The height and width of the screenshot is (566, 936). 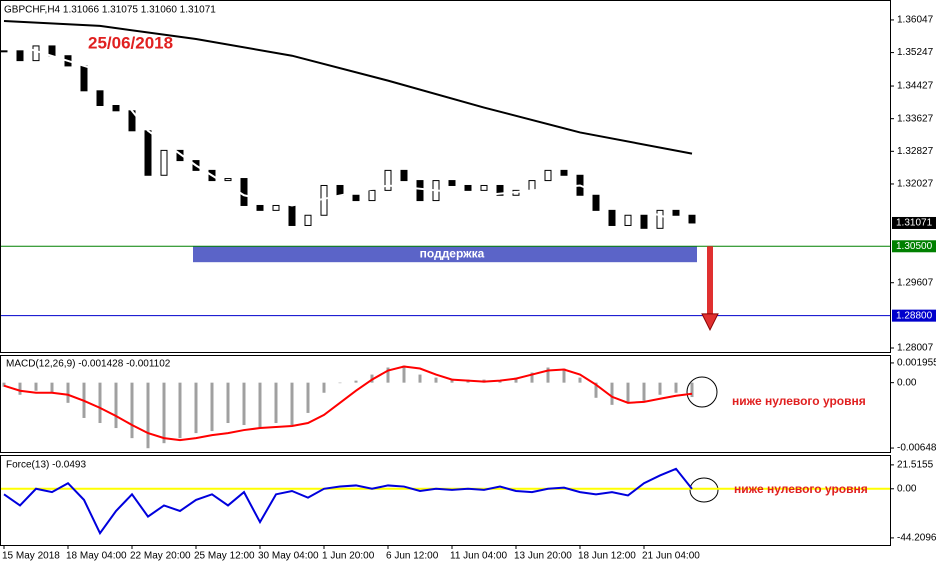 I want to click on y-tick-label: 1.35247, so click(x=915, y=52).